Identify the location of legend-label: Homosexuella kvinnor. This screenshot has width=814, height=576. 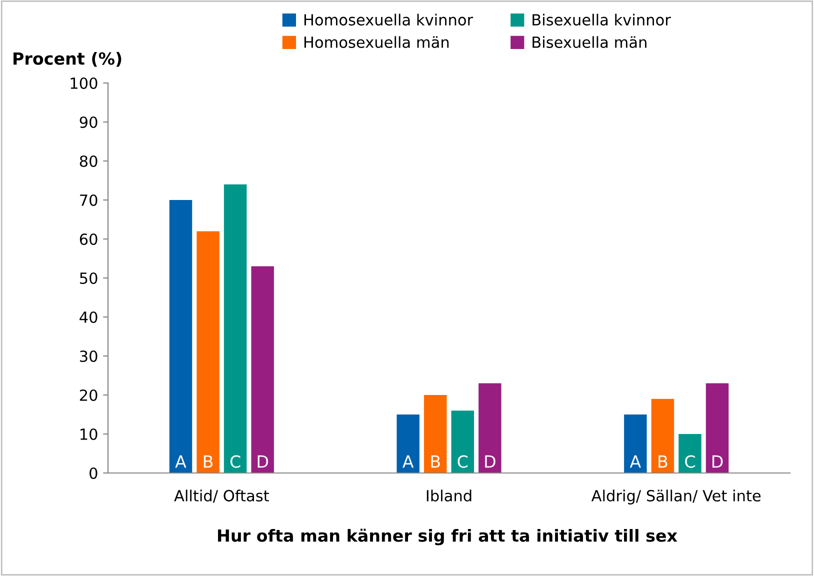
(389, 20).